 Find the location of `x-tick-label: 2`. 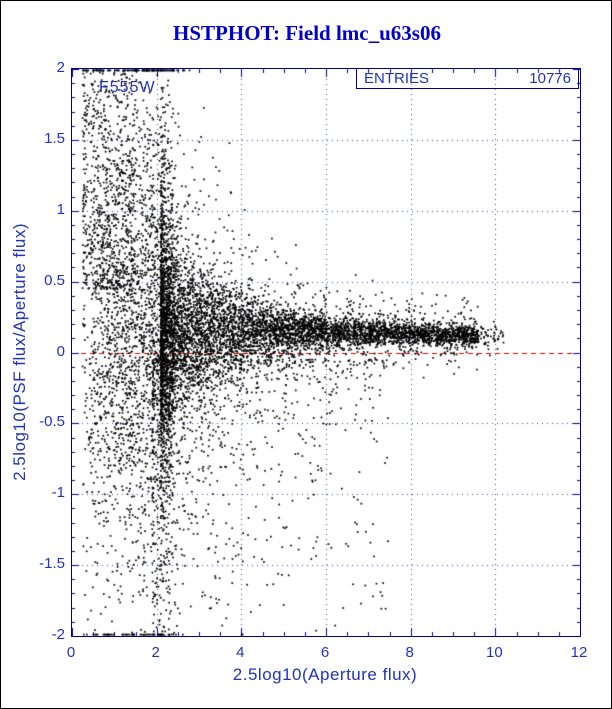

x-tick-label: 2 is located at coordinates (155, 652).